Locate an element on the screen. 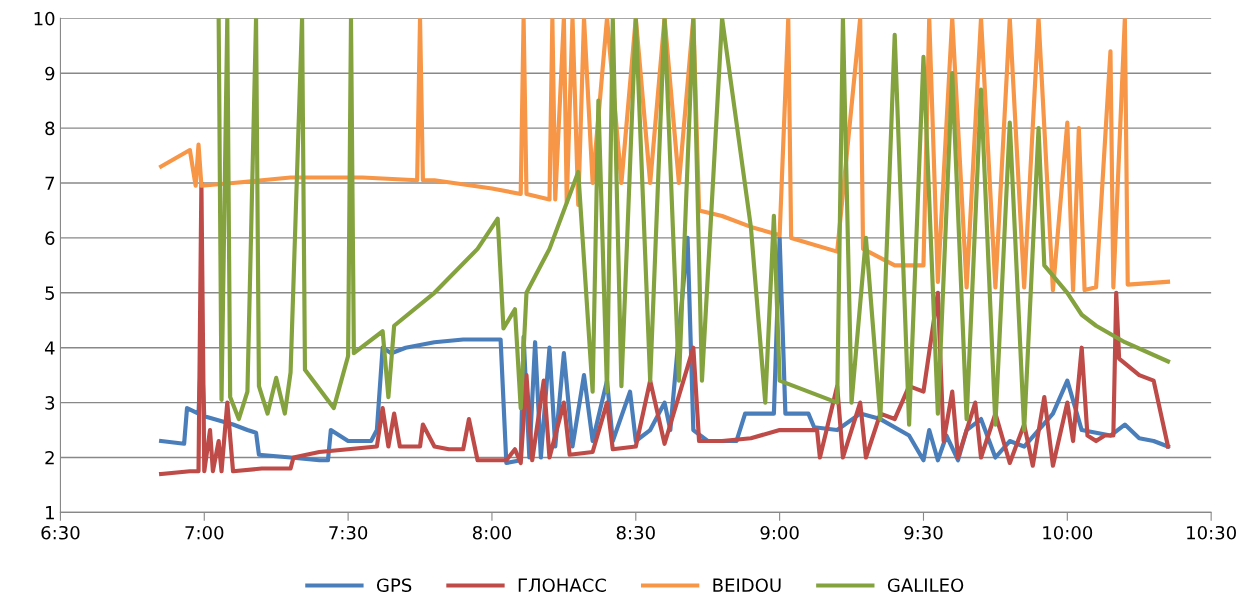 Image resolution: width=1259 pixels, height=610 pixels. legend-label: GPS is located at coordinates (394, 585).